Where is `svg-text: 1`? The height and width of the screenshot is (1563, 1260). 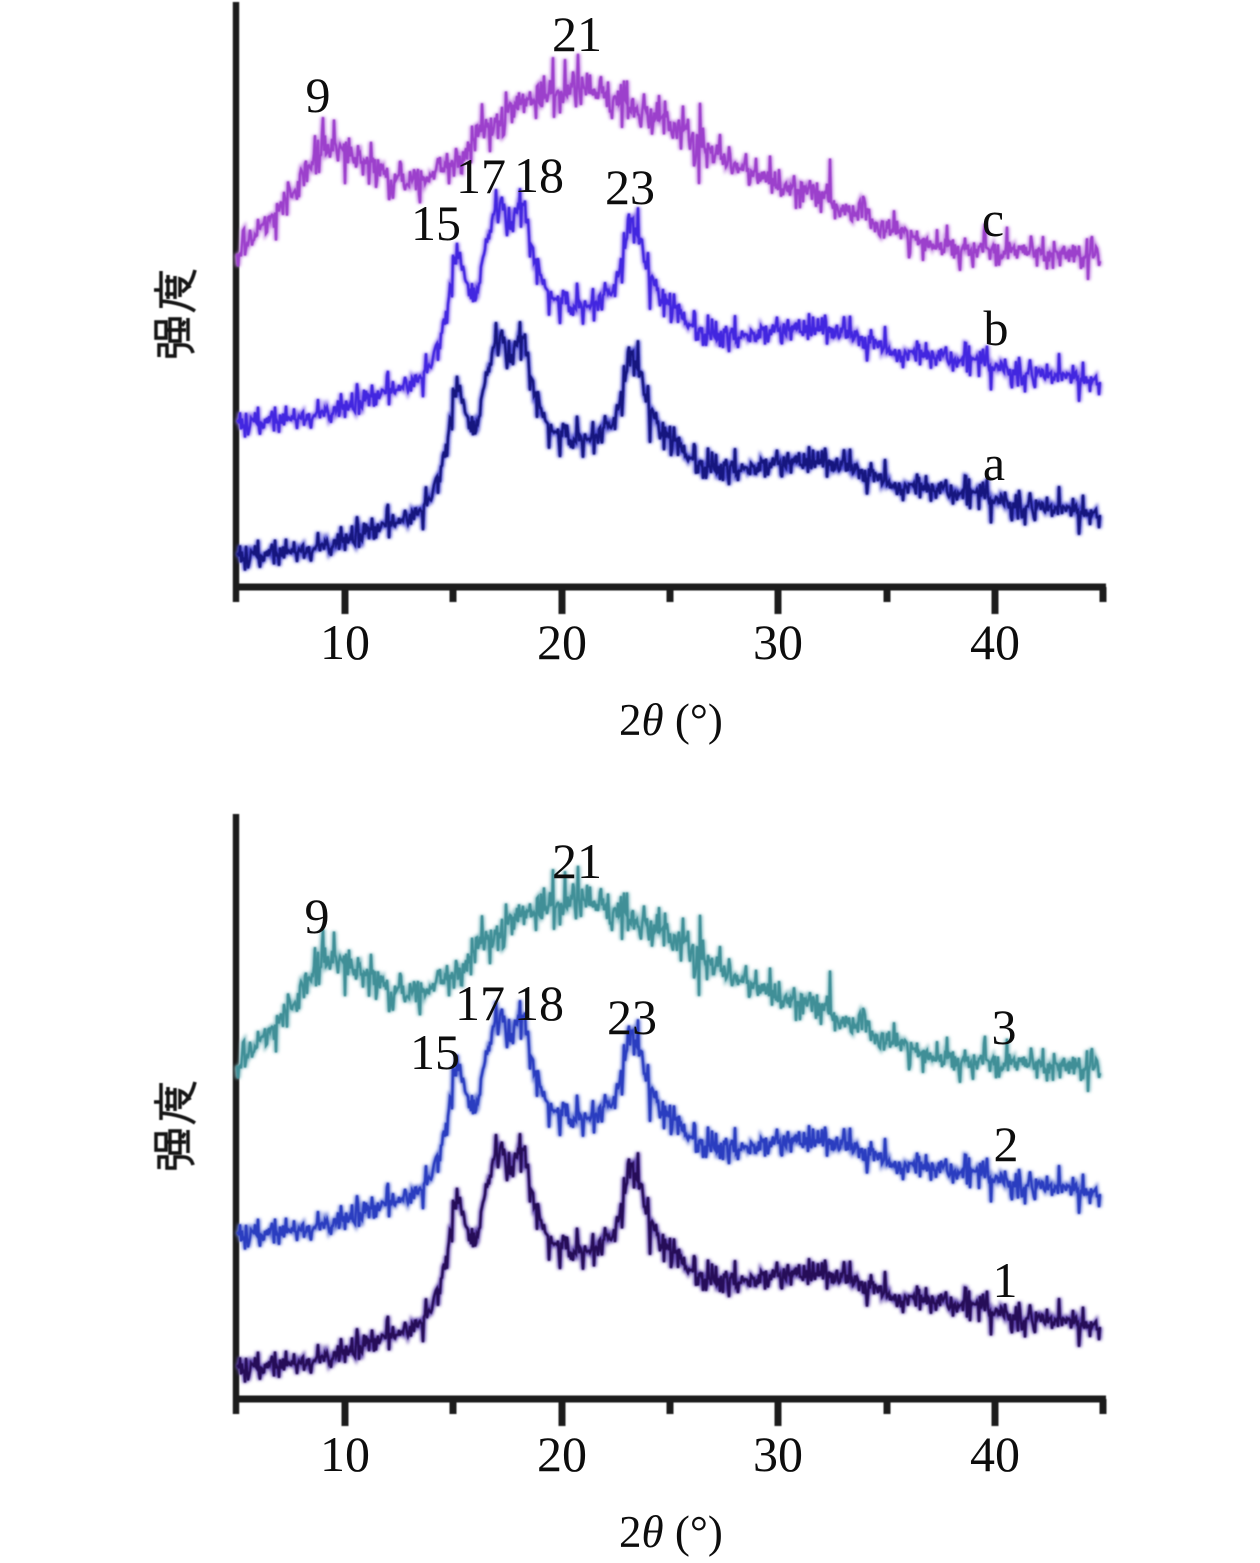
svg-text: 1 is located at coordinates (1005, 1280).